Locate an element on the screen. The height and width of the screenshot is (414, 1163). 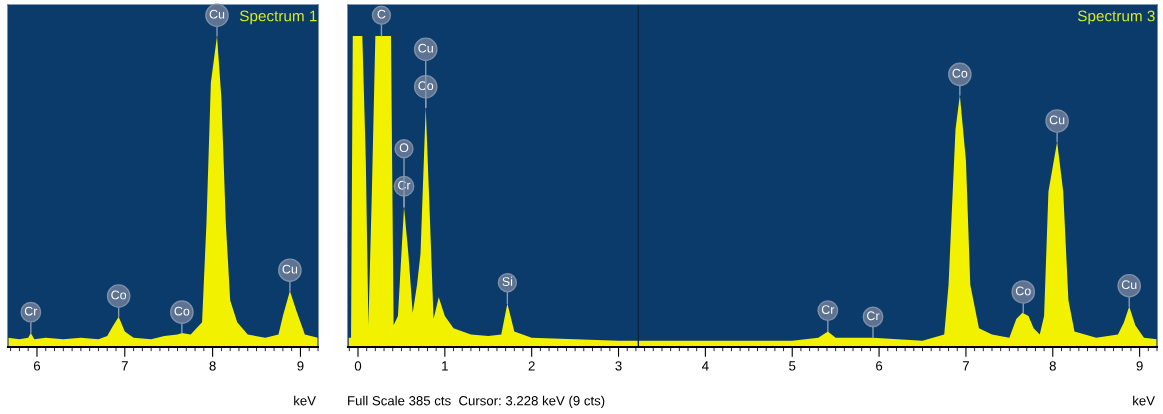
chart-title: Spectrum 1 is located at coordinates (278, 17).